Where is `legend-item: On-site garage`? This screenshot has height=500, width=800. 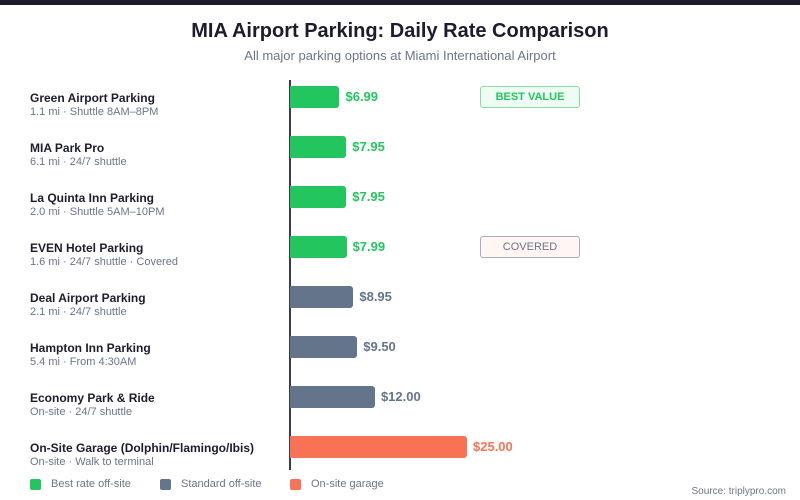
legend-item: On-site garage is located at coordinates (337, 484).